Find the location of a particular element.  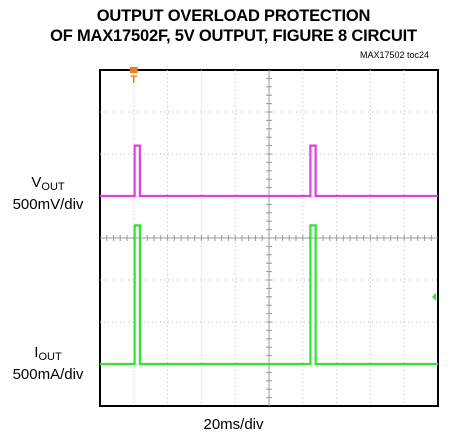

figure-reference: MAX17502 toc24 is located at coordinates (394, 55).